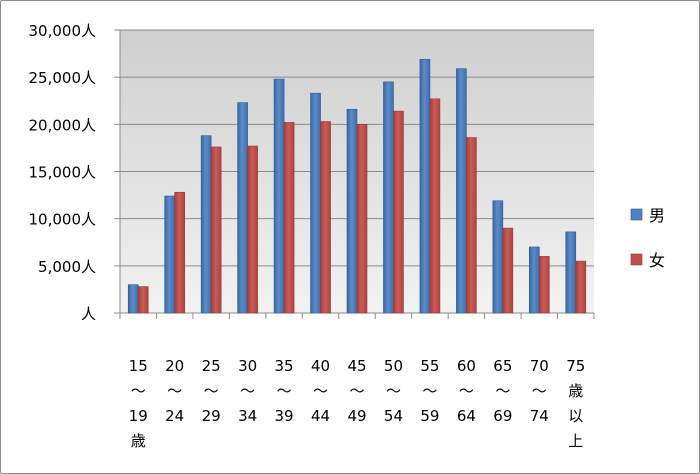 Image resolution: width=700 pixels, height=474 pixels. What do you see at coordinates (466, 416) in the screenshot?
I see `x-category-label: 64` at bounding box center [466, 416].